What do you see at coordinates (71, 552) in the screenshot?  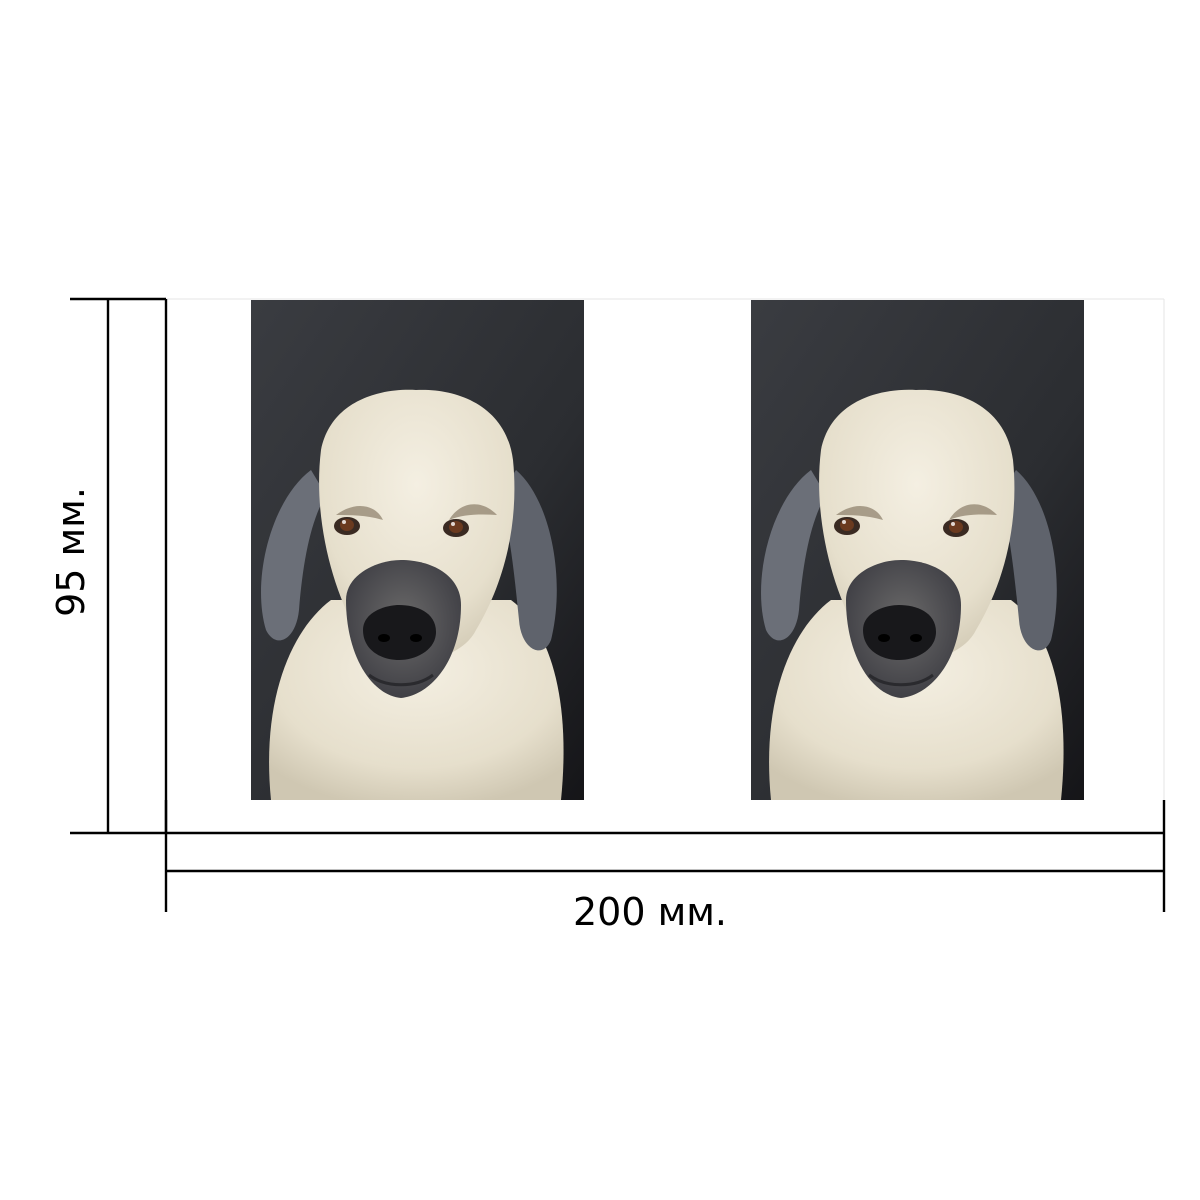 I see `height-label: 95 мм.` at bounding box center [71, 552].